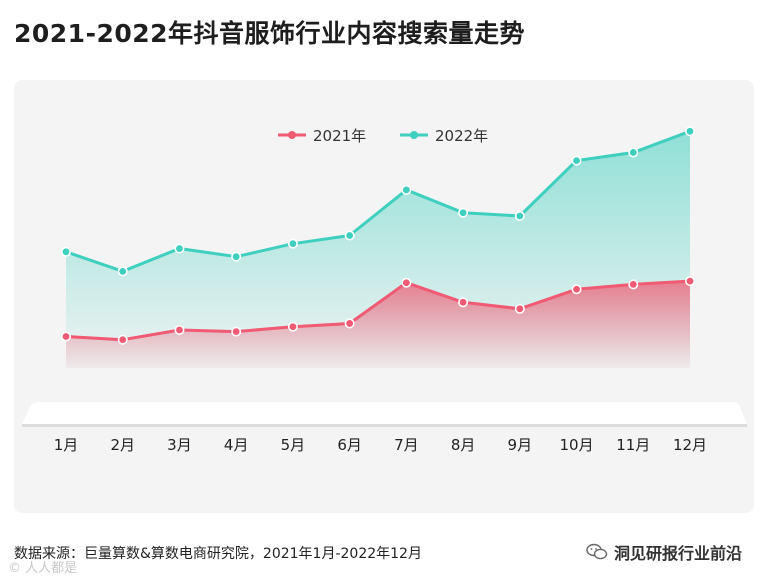 This screenshot has width=764, height=579. Describe the element at coordinates (179, 329) in the screenshot. I see `point-2021-3月` at that location.